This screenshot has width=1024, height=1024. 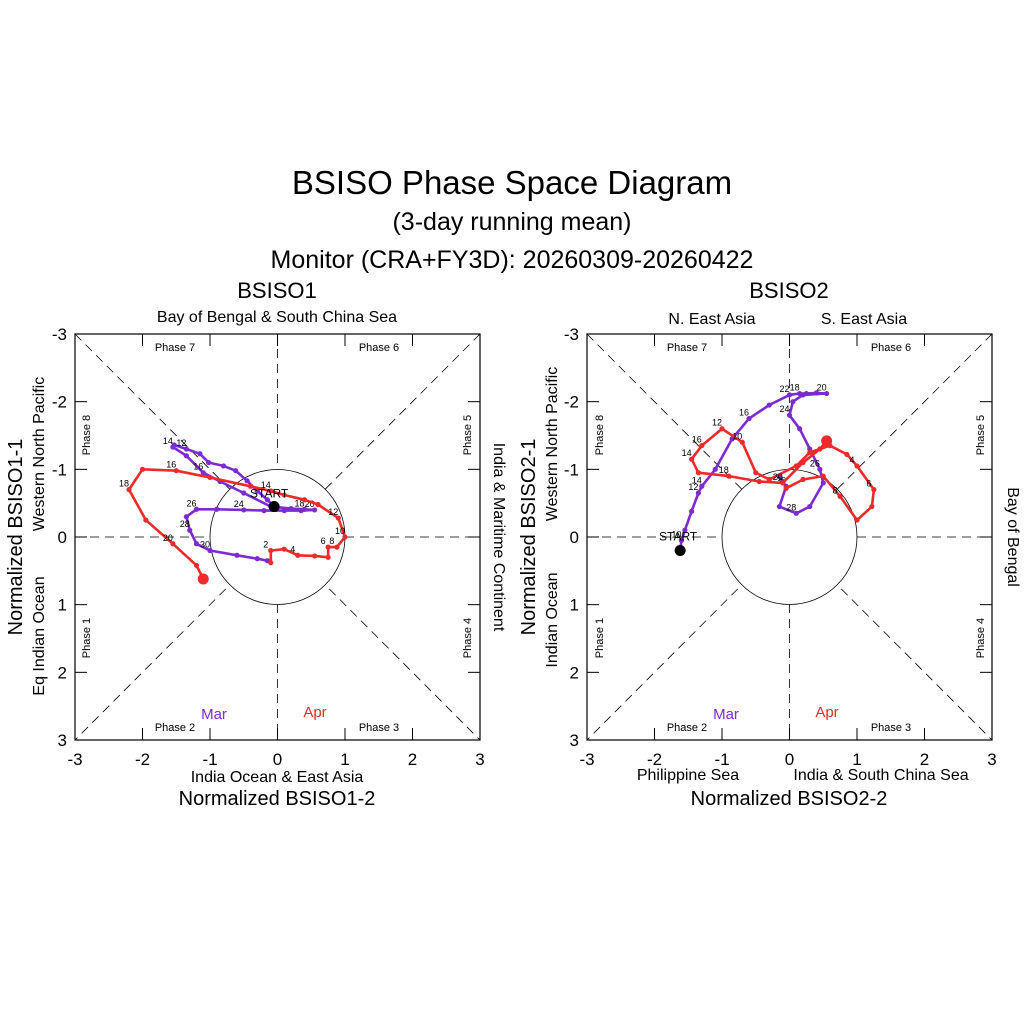 I want to click on panel1-start-label: START, so click(x=269, y=494).